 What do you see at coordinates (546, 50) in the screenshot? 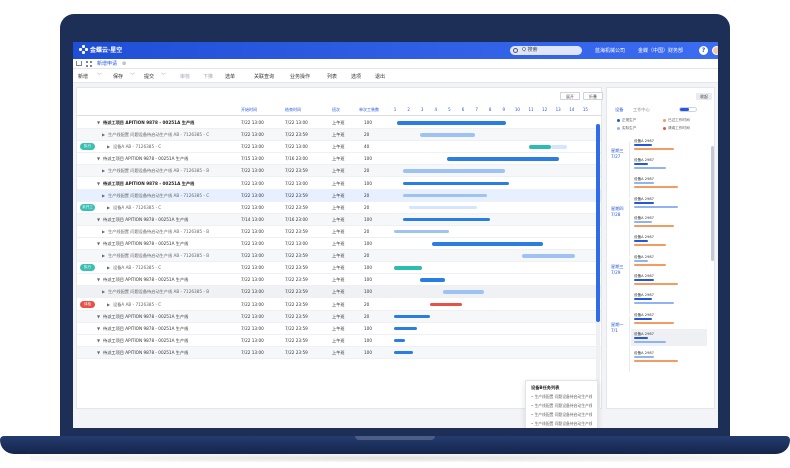
I see `search-input: Q 搜索` at bounding box center [546, 50].